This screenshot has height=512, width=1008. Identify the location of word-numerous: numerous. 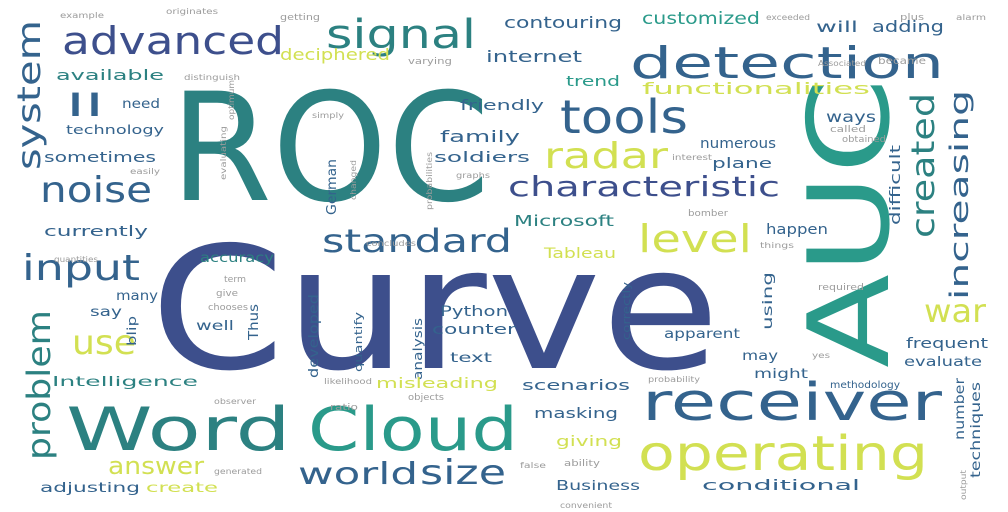
(738, 144).